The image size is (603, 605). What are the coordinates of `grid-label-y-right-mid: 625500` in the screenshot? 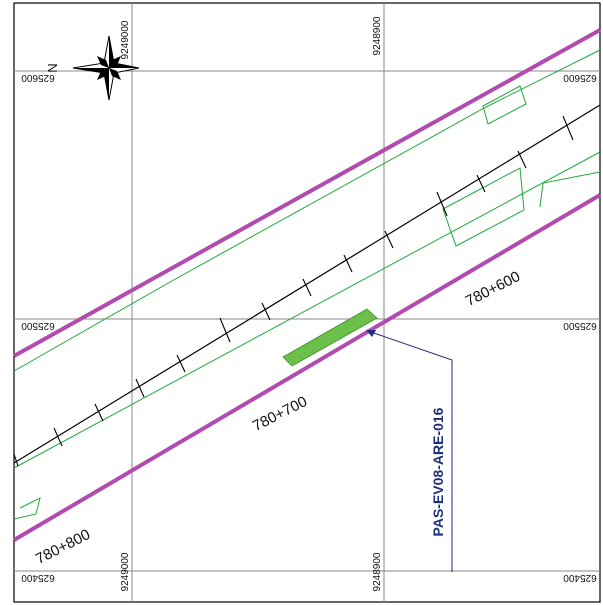 It's located at (580, 325).